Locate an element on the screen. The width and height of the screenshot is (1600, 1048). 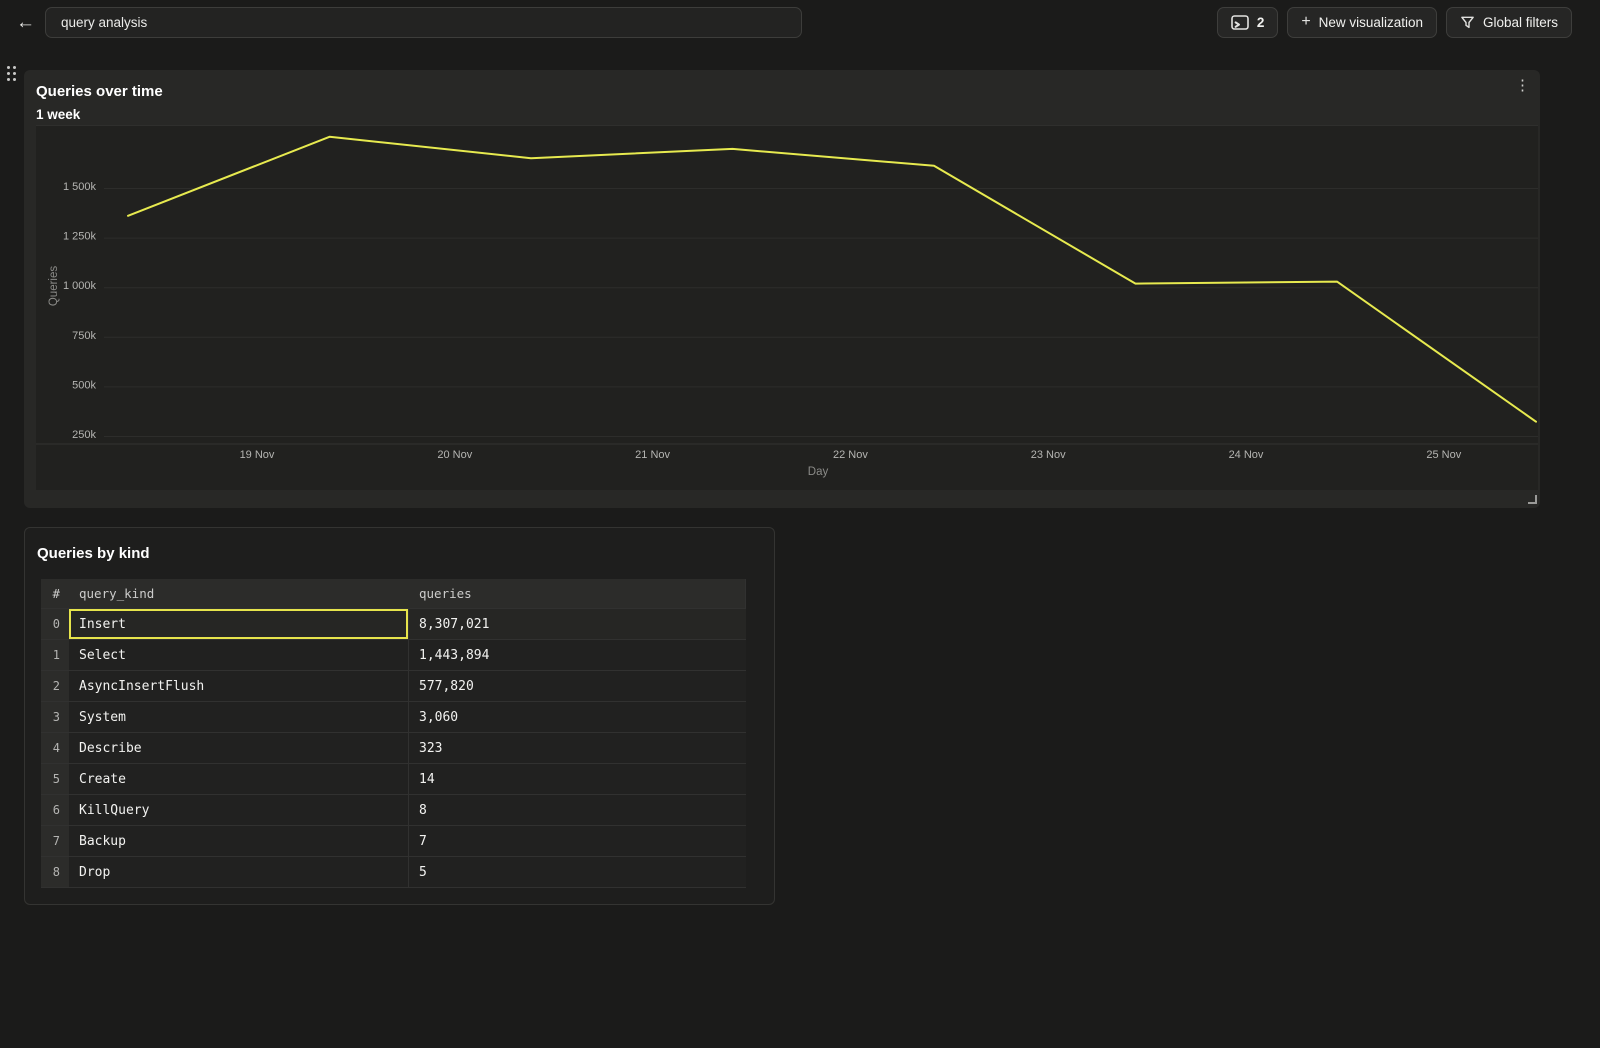
queries-cell: 14 is located at coordinates (577, 779).